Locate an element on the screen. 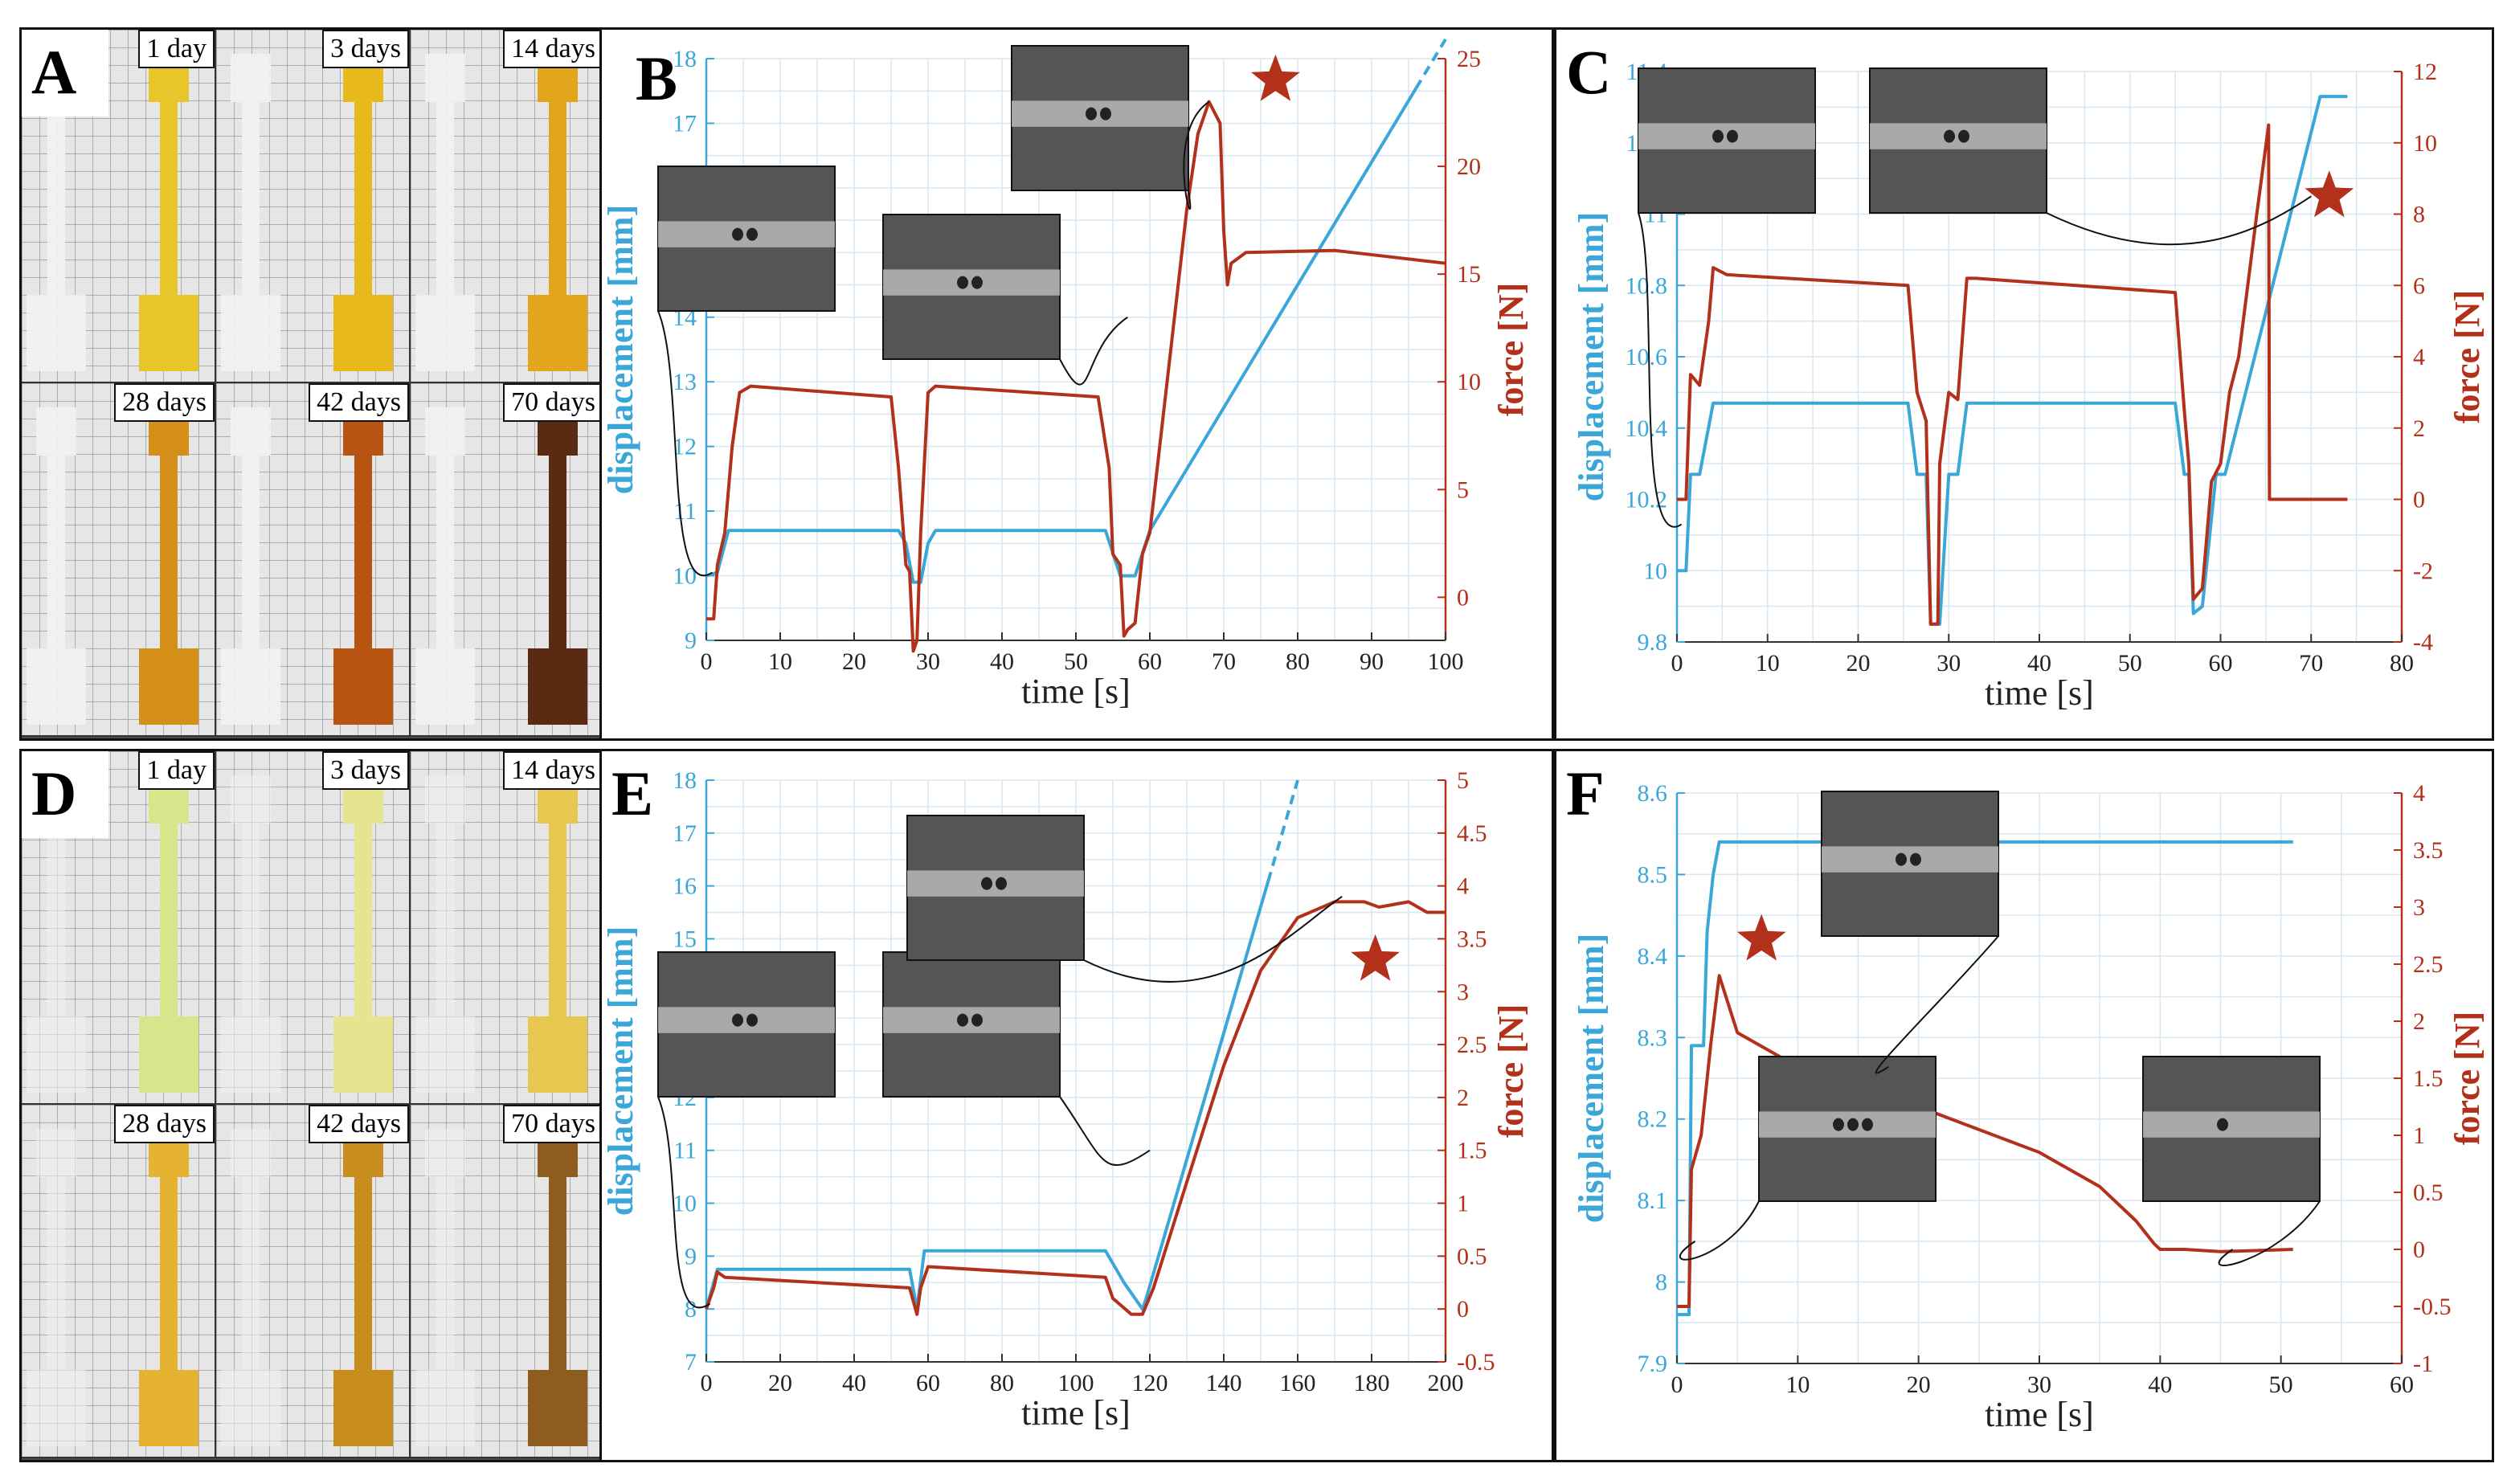 The height and width of the screenshot is (1484, 2507). y-left-tick-label: 8.2 is located at coordinates (1653, 1119).